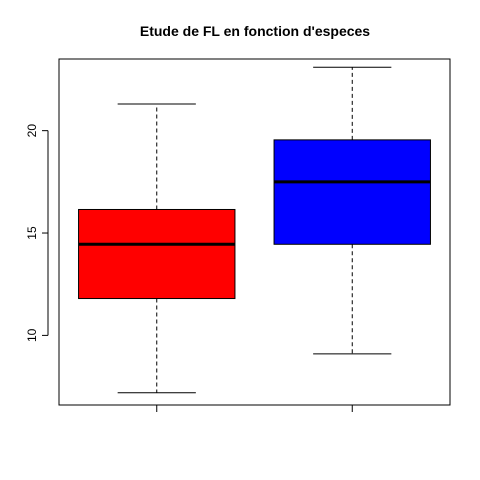 This screenshot has width=480, height=480. What do you see at coordinates (254, 408) in the screenshot?
I see `x-axis` at bounding box center [254, 408].